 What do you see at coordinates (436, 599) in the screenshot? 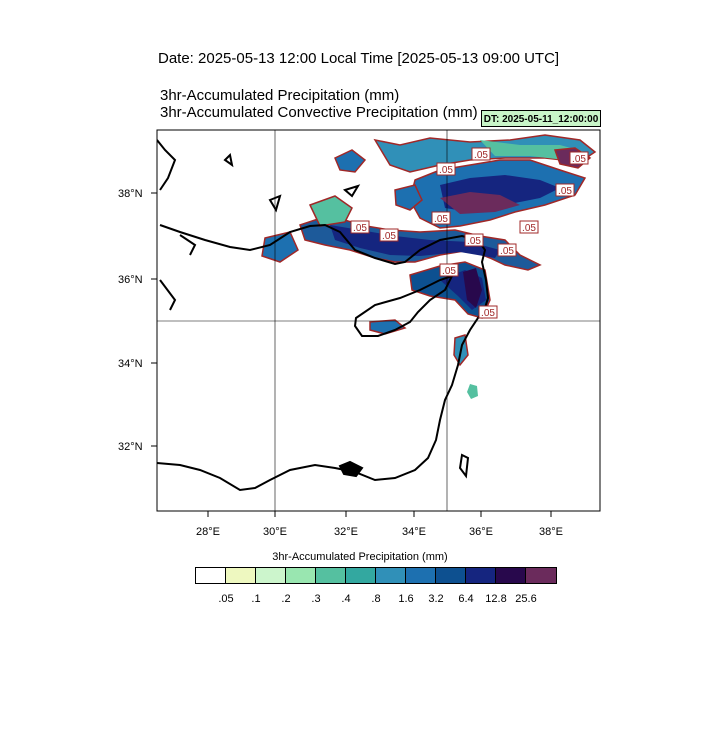
I see `colorbar-label: 3.2` at bounding box center [436, 599].